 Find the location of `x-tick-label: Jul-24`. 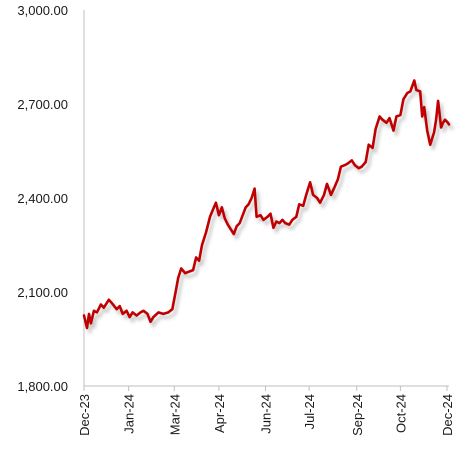

x-tick-label: Jul-24 is located at coordinates (309, 411).